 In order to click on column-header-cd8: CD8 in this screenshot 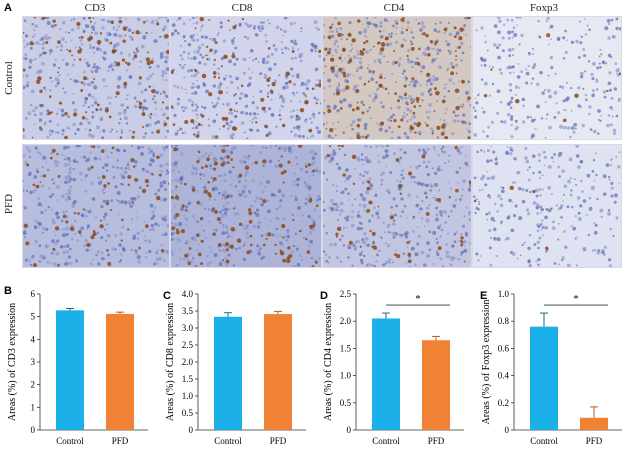, I will do `click(242, 8)`.